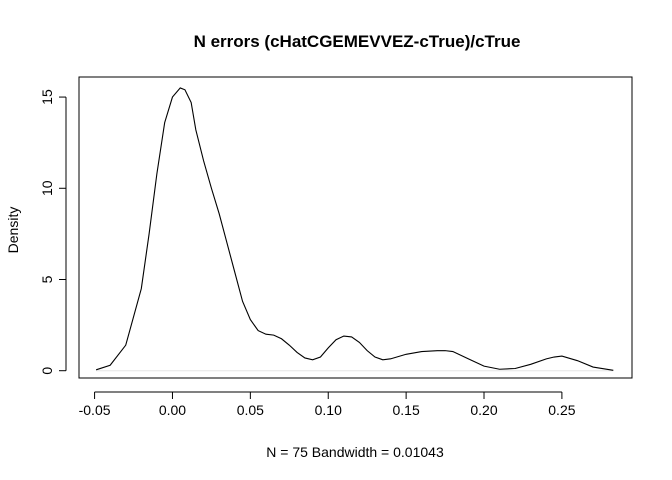 This screenshot has width=672, height=480. What do you see at coordinates (13, 230) in the screenshot?
I see `y-axis-label: Density` at bounding box center [13, 230].